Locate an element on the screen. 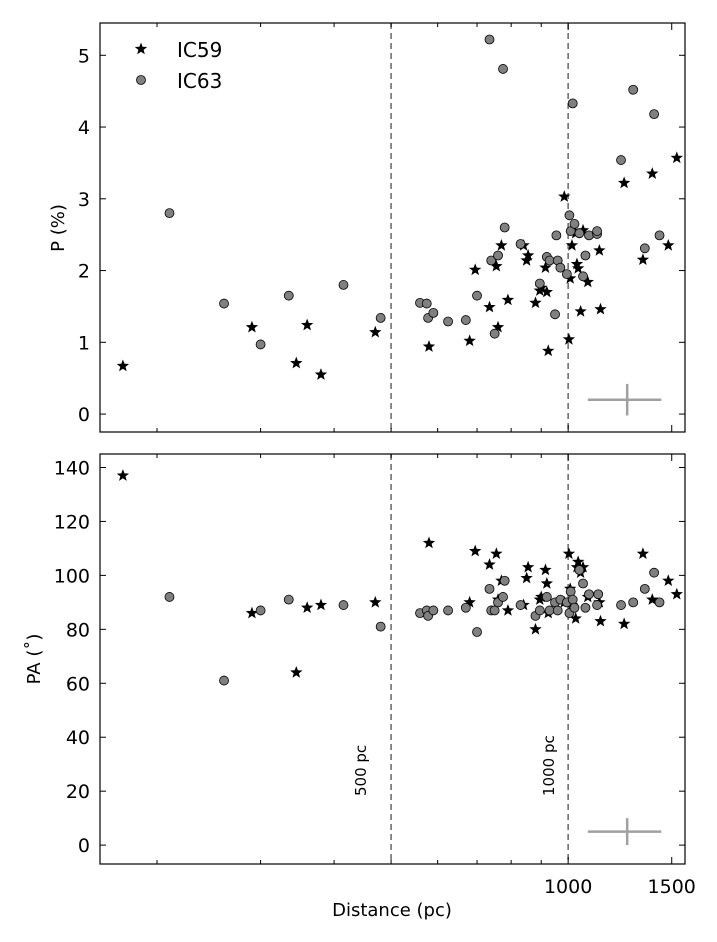  x-axis-title: Distance (pc) is located at coordinates (392, 910).